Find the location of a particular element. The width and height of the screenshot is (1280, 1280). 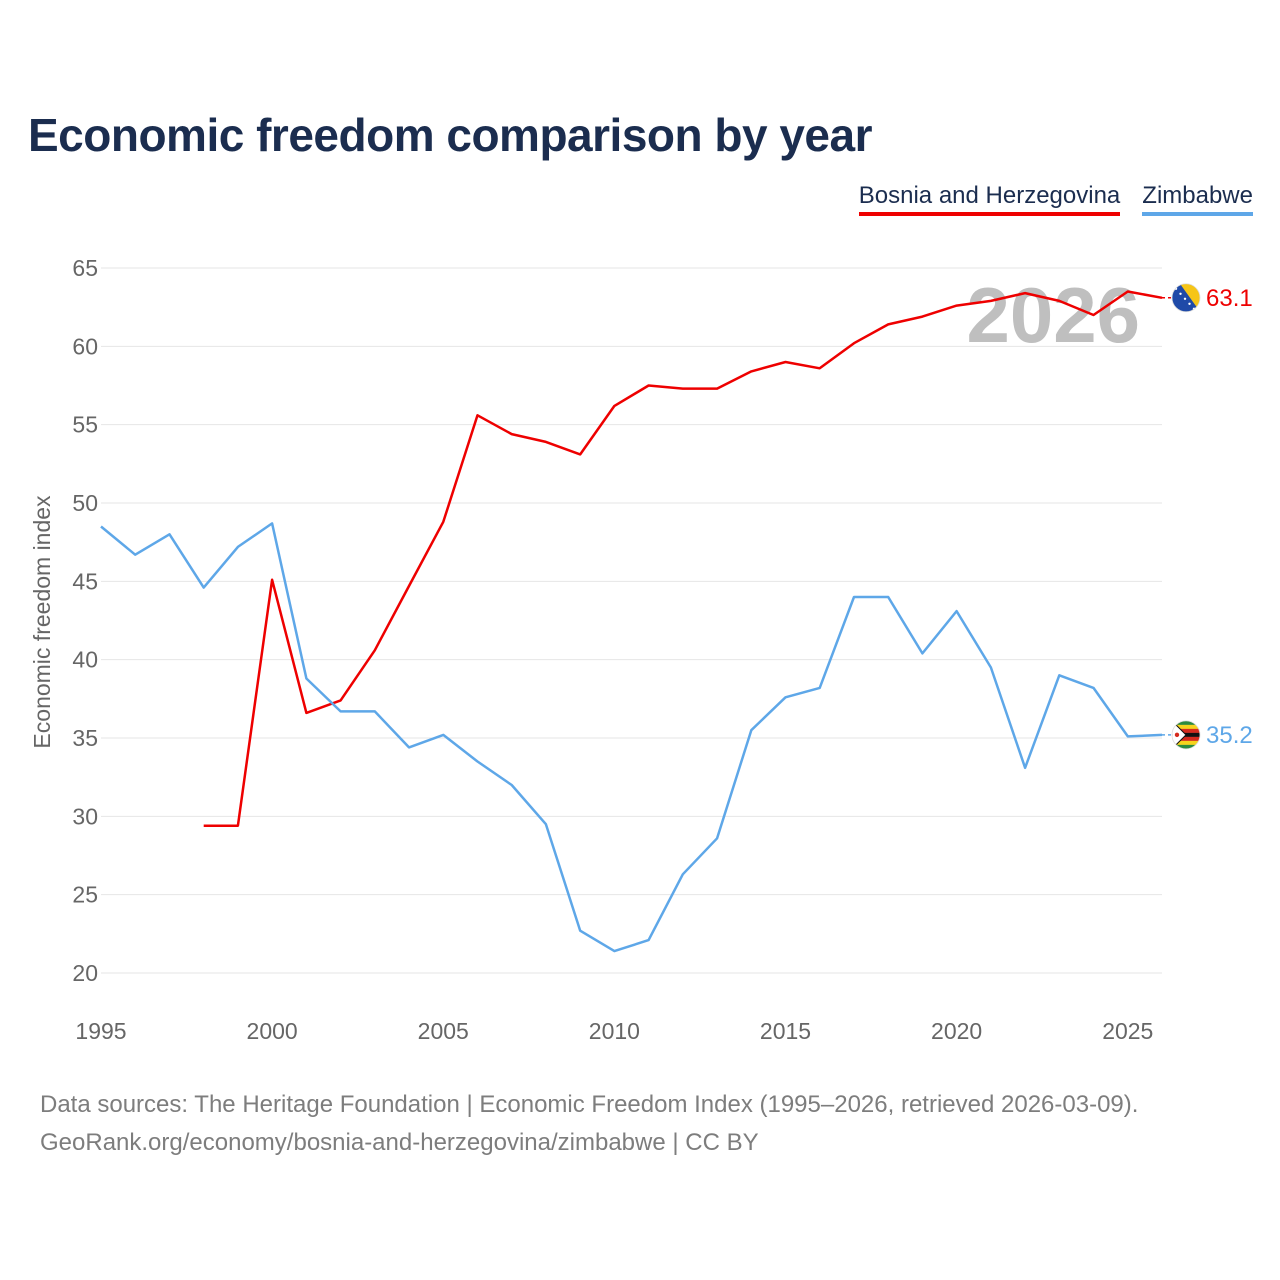

legend: Bosnia and Herzegovina Zimbabwe is located at coordinates (1055, 199).